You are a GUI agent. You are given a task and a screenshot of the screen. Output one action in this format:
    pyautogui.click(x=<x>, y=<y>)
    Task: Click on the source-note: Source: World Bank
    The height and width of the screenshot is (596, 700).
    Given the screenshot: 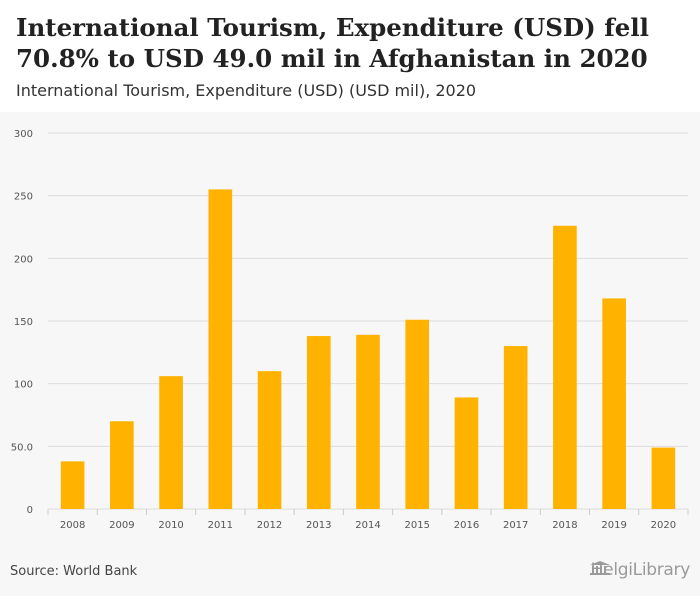 What is the action you would take?
    pyautogui.click(x=74, y=571)
    